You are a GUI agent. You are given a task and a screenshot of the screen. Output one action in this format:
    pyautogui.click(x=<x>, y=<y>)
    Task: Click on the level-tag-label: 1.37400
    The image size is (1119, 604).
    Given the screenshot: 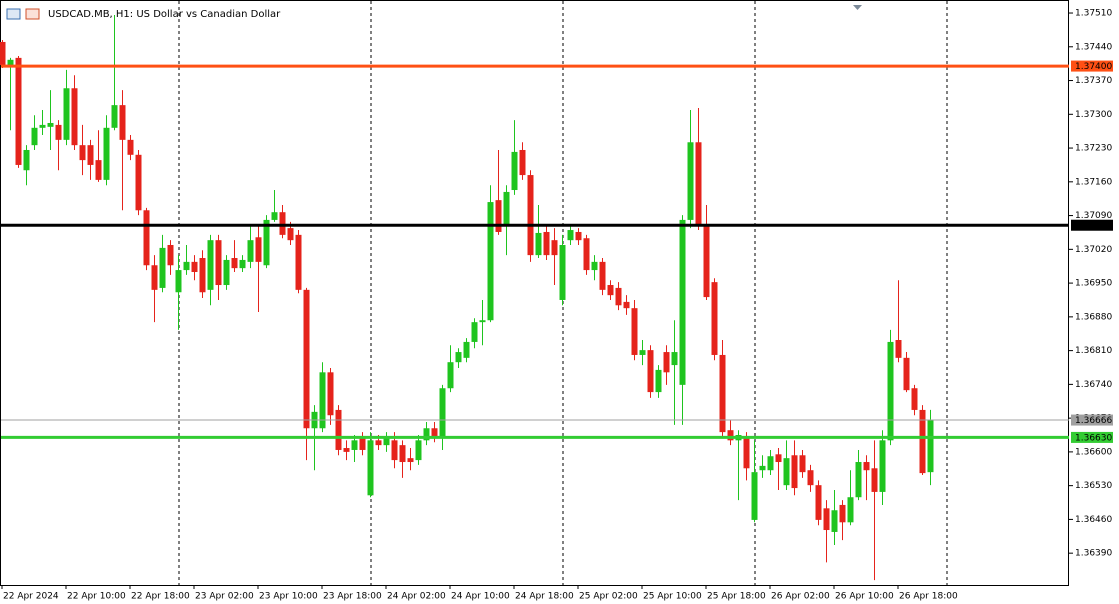 What is the action you would take?
    pyautogui.click(x=1093, y=67)
    